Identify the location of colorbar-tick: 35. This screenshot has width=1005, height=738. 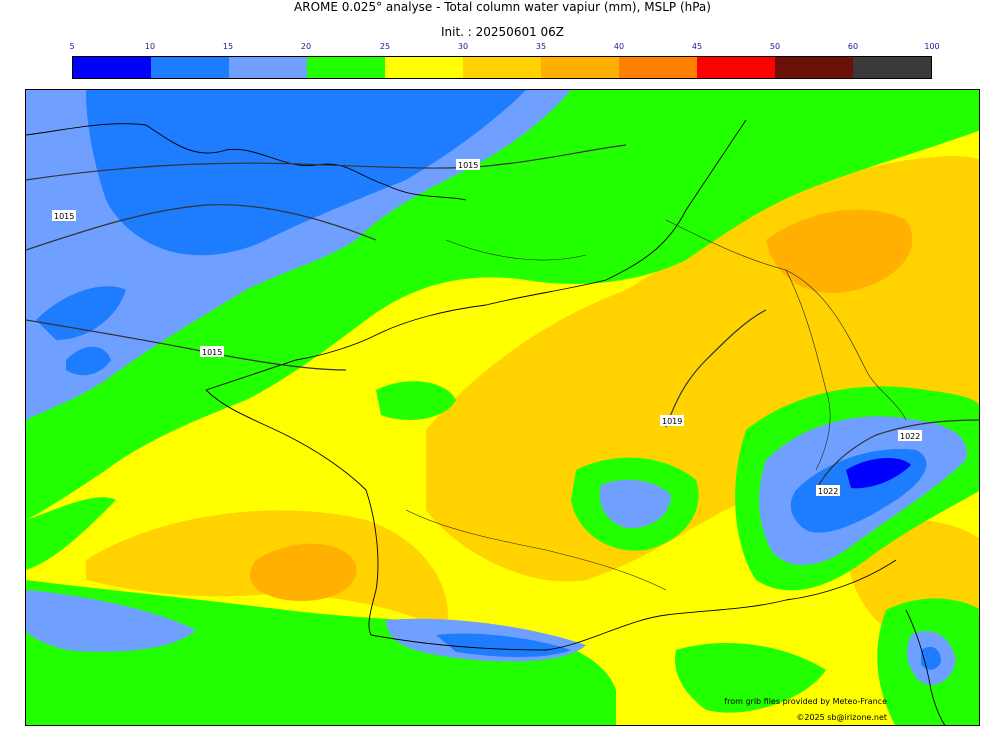
(541, 46).